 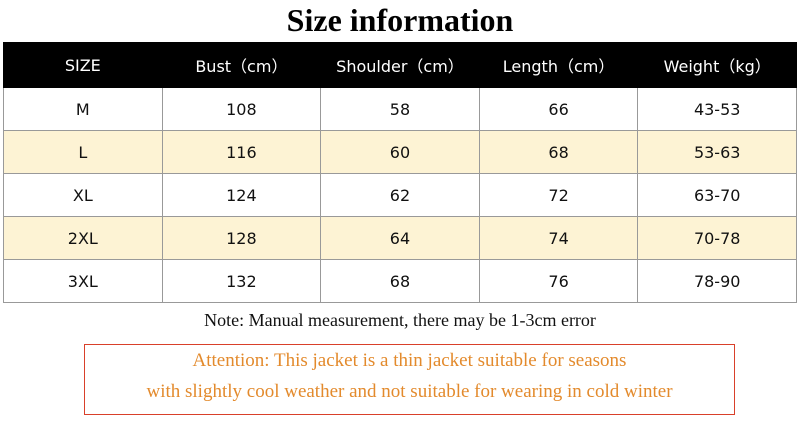 I want to click on table-cell: 132, so click(x=241, y=281).